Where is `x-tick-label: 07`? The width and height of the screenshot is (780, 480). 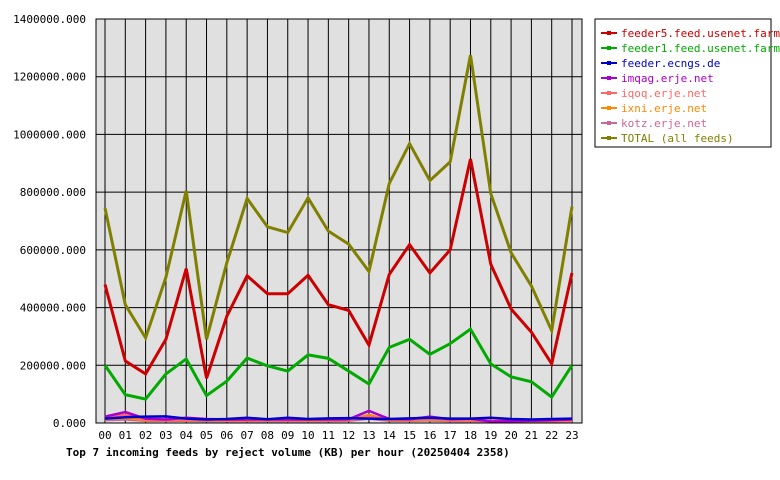
x-tick-label: 07 is located at coordinates (247, 435).